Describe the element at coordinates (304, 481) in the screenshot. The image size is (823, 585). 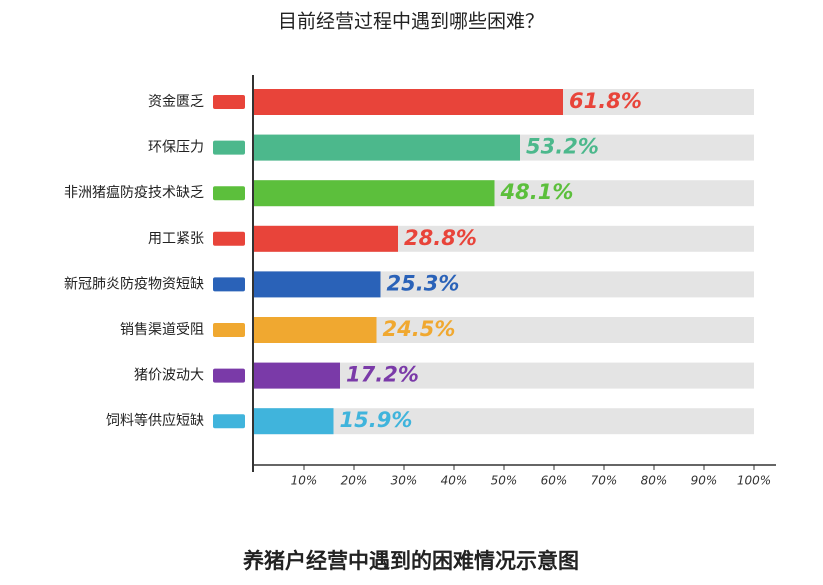
I see `x-tick-label: 10%` at that location.